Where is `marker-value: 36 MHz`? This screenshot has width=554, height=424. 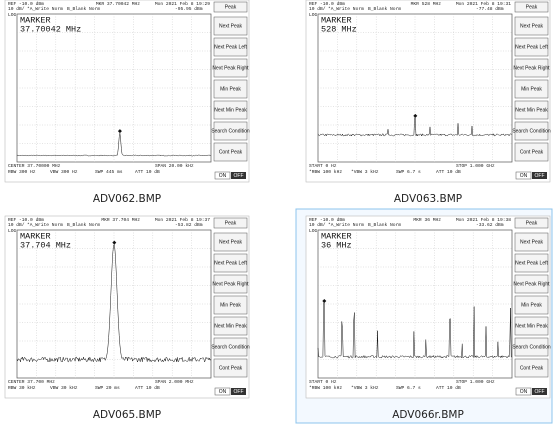 marker-value: 36 MHz is located at coordinates (336, 245).